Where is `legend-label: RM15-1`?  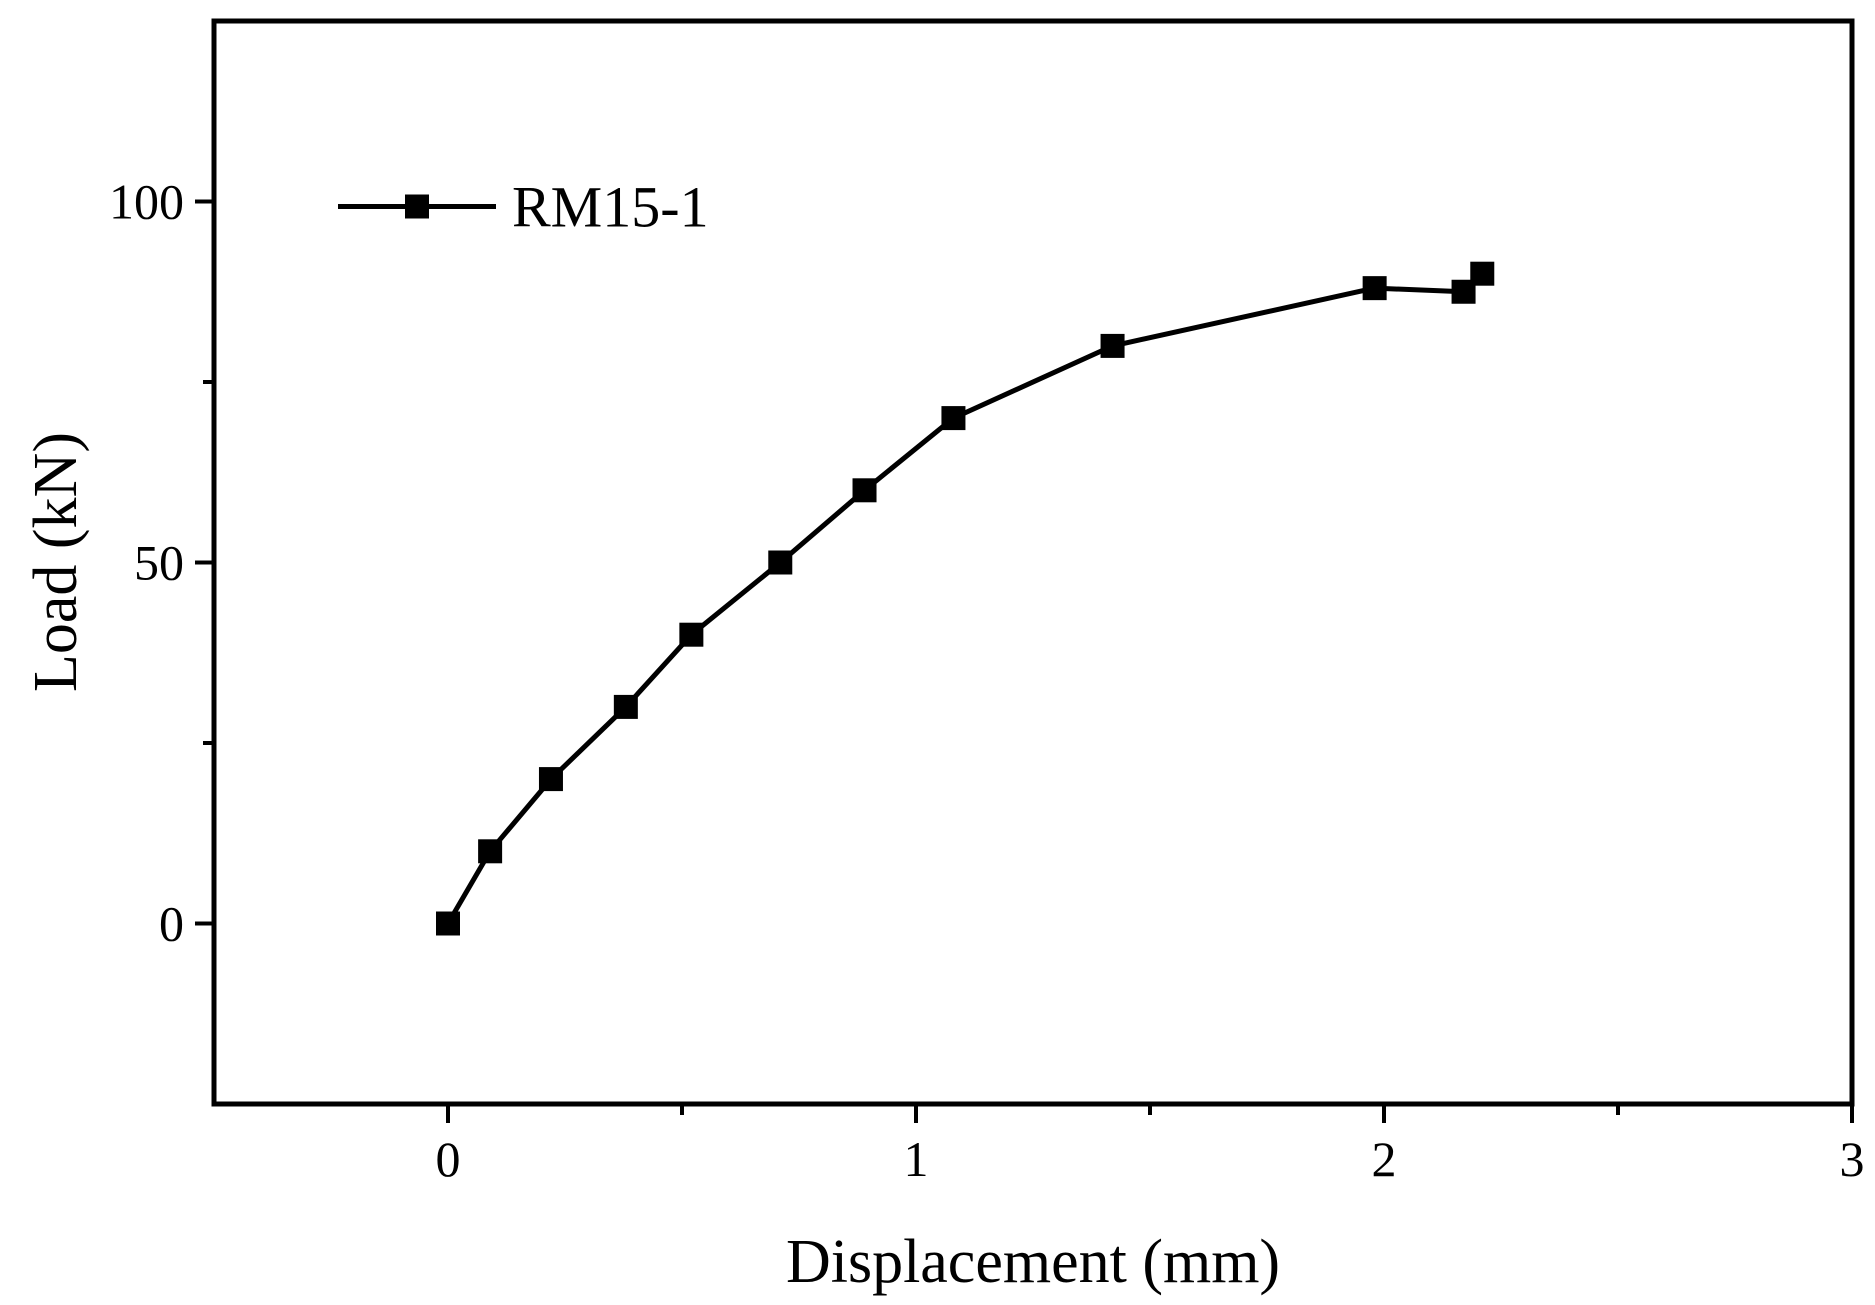 legend-label: RM15-1 is located at coordinates (610, 207).